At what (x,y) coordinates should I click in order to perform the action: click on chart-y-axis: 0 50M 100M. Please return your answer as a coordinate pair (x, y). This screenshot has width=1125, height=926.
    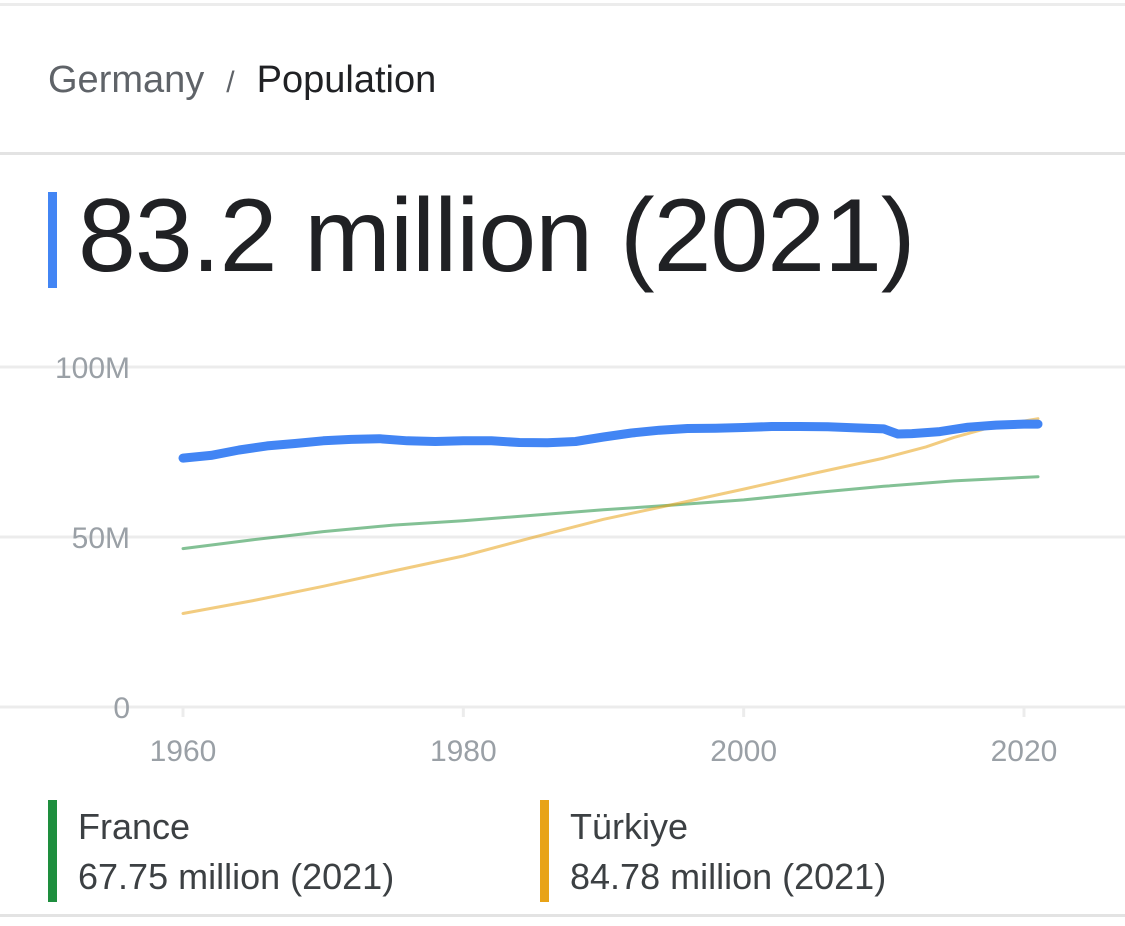
    Looking at the image, I should click on (92, 538).